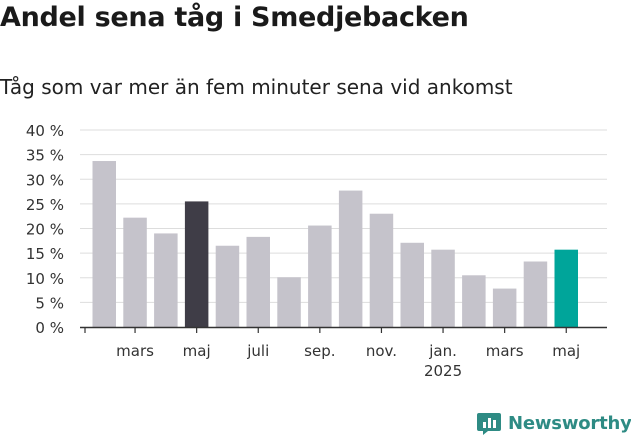 The height and width of the screenshot is (439, 631). What do you see at coordinates (489, 424) in the screenshot?
I see `newsworthy-logo-icon` at bounding box center [489, 424].